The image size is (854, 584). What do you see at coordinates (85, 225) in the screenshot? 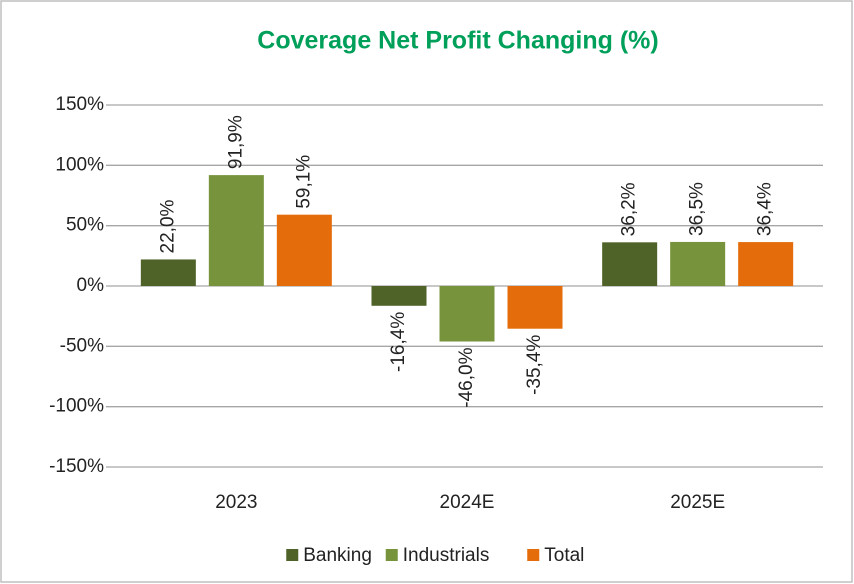
I see `y-tick-label: 50%` at bounding box center [85, 225].